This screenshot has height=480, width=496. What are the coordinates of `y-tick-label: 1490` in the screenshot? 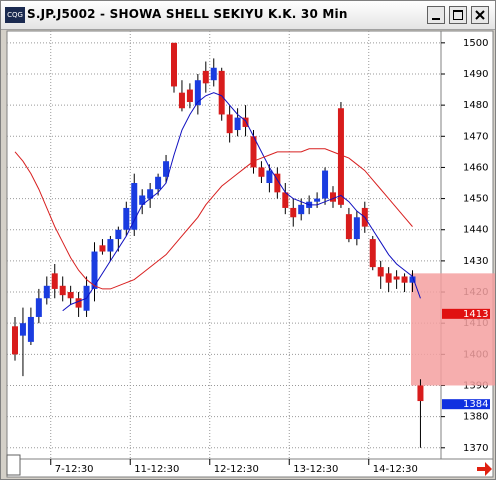 It's located at (475, 74).